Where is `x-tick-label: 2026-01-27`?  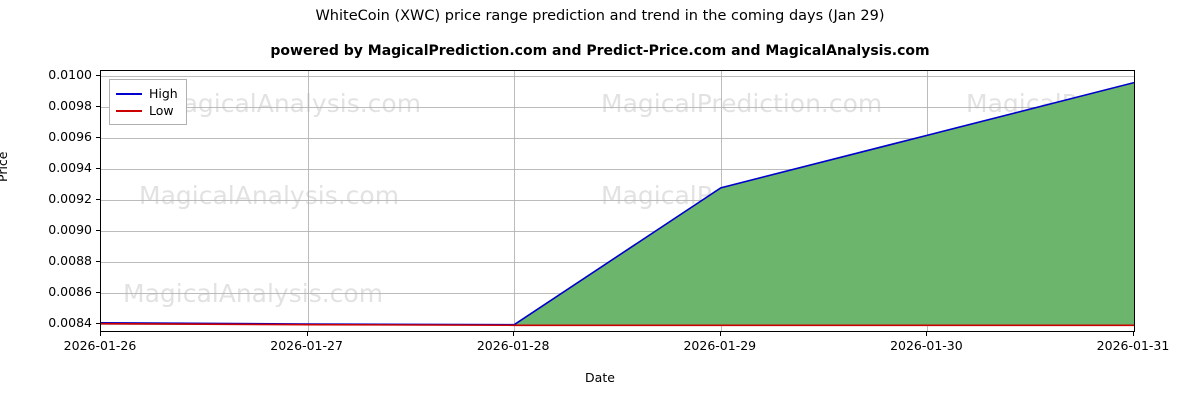 x-tick-label: 2026-01-27 is located at coordinates (306, 345).